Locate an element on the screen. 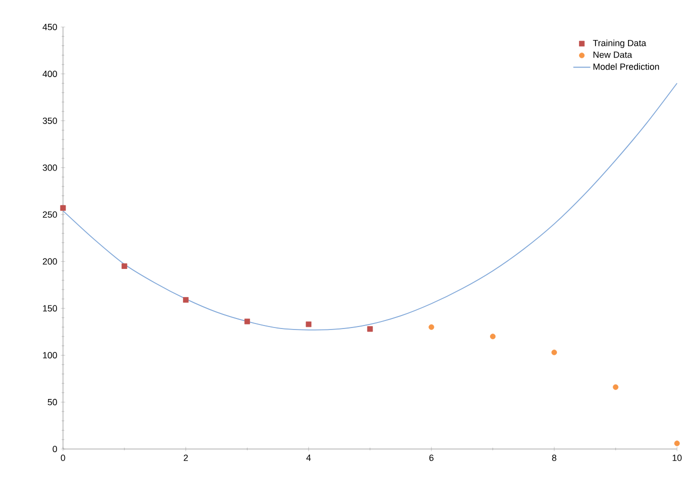 This screenshot has height=489, width=687. x-tick-label: 0 is located at coordinates (63, 457).